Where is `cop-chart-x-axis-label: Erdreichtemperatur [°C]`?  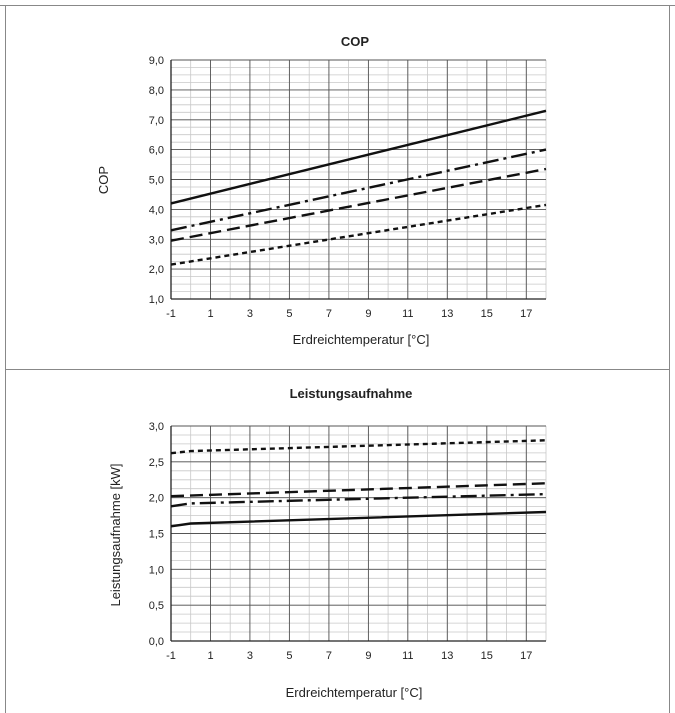 cop-chart-x-axis-label: Erdreichtemperatur [°C] is located at coordinates (361, 339).